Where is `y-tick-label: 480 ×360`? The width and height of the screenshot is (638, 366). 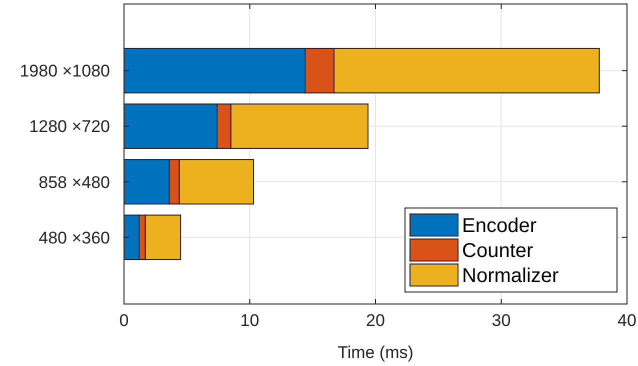 y-tick-label: 480 ×360 is located at coordinates (74, 238).